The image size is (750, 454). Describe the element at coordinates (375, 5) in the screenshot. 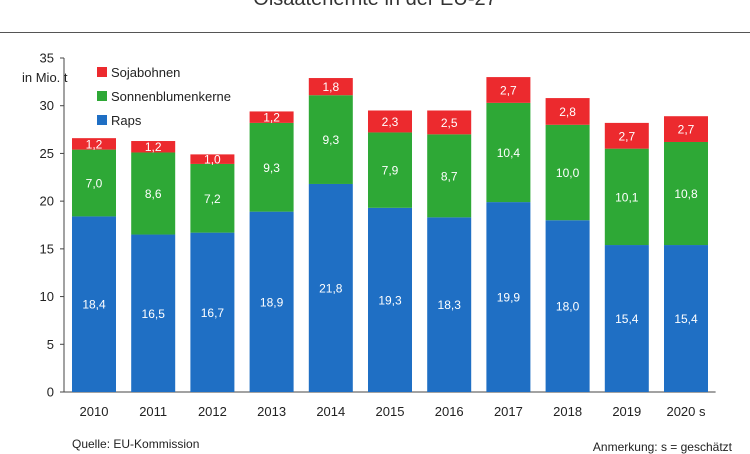

I see `chart-title: Ölsaatenernte in der EU-27` at that location.